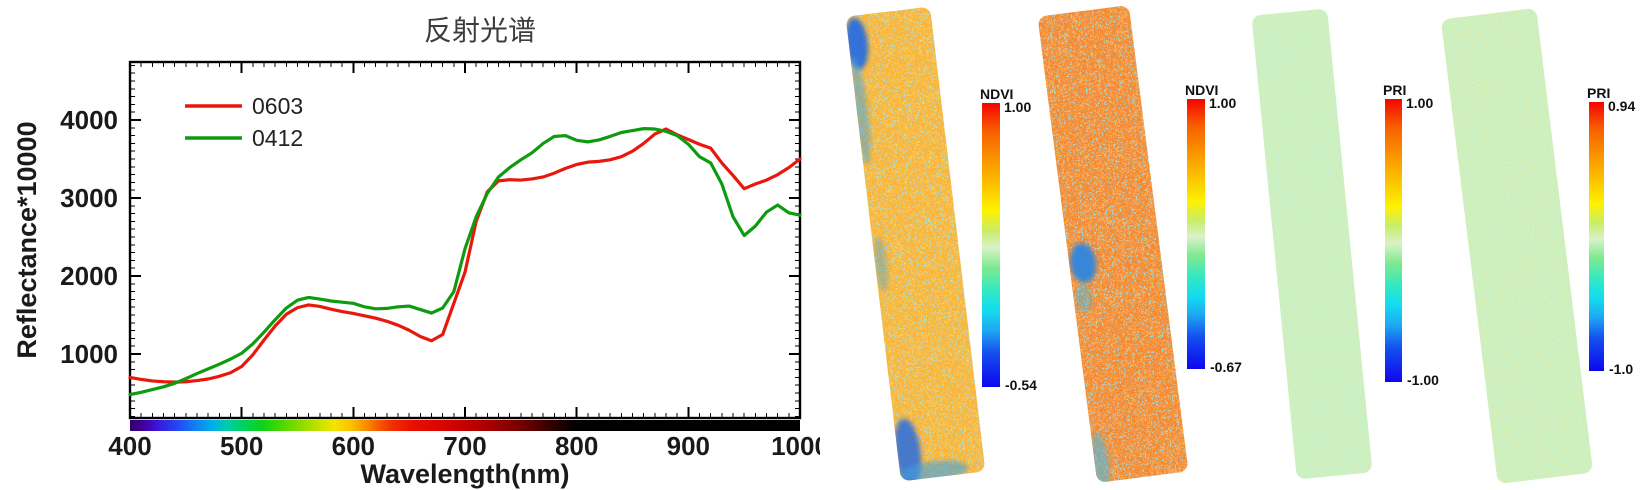 This screenshot has width=1643, height=490. I want to click on colorbar-pri-1: PRI 1.00 -1.00, so click(1411, 235).